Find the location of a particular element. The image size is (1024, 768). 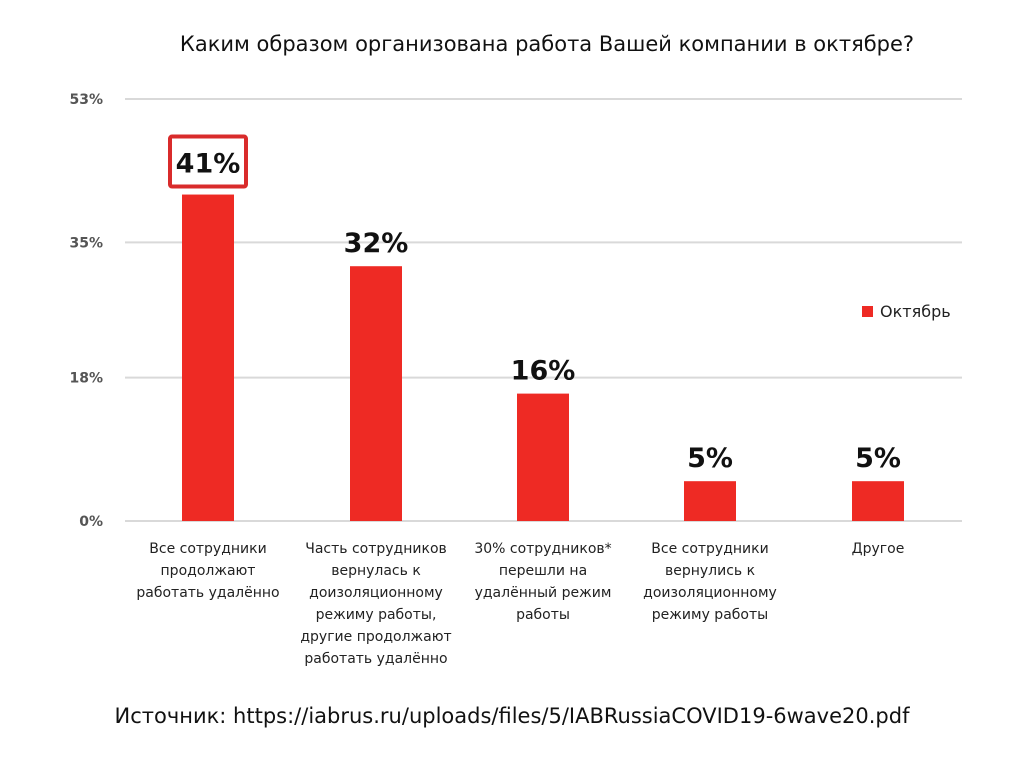

category-label: Другое is located at coordinates (878, 549).